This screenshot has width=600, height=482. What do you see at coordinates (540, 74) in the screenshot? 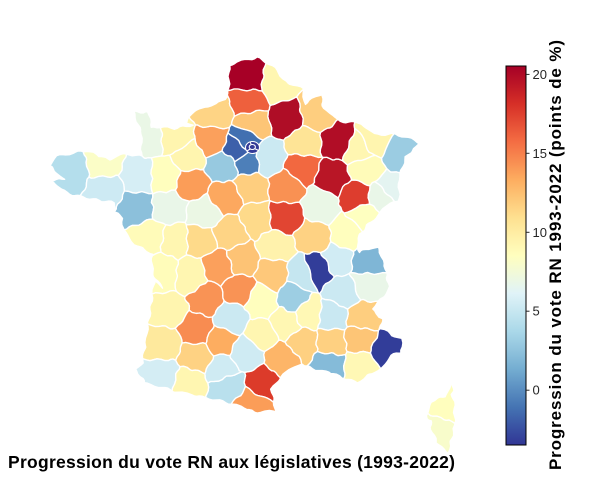
I see `svg-text: 20` at bounding box center [540, 74].